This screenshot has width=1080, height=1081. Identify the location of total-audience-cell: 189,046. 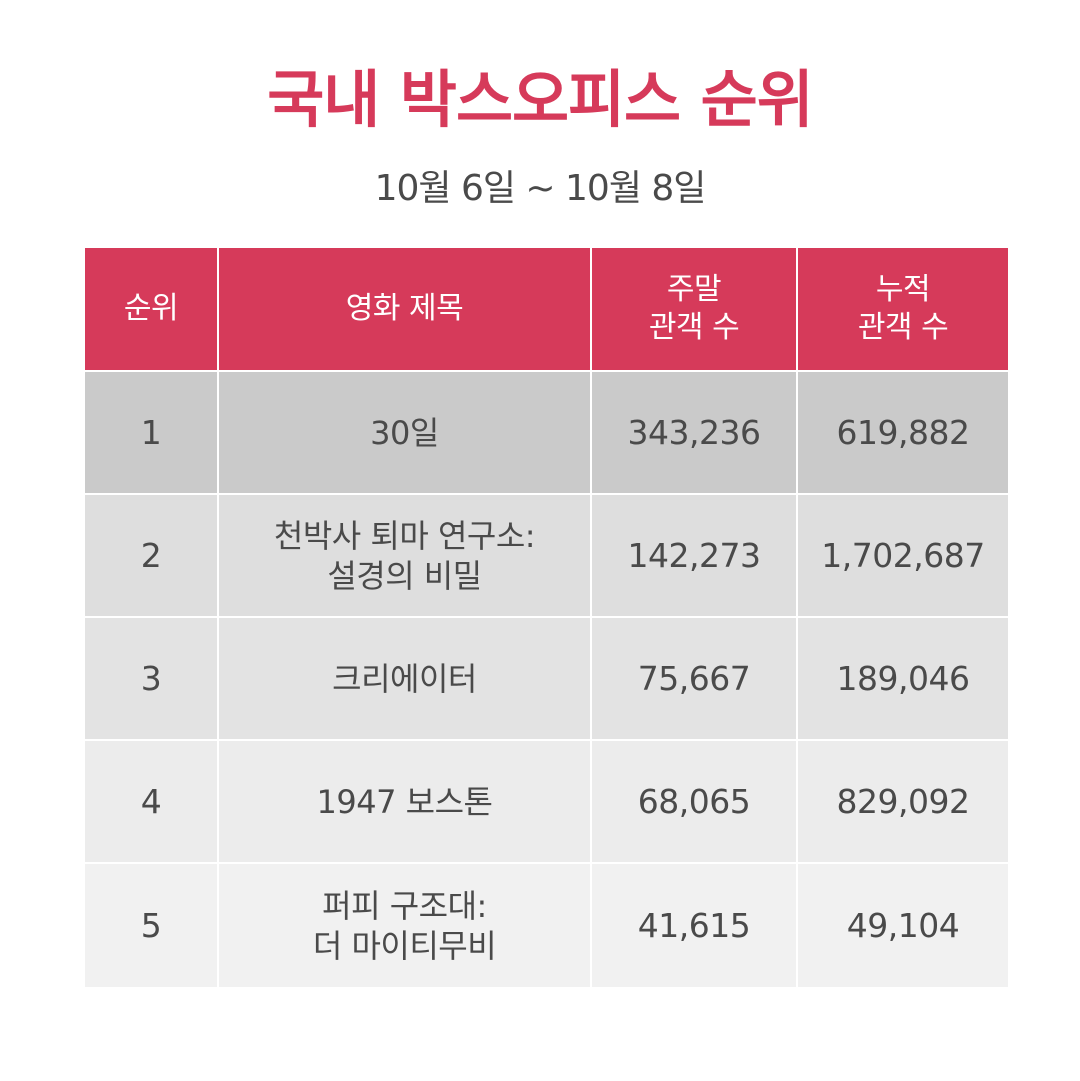
(903, 679).